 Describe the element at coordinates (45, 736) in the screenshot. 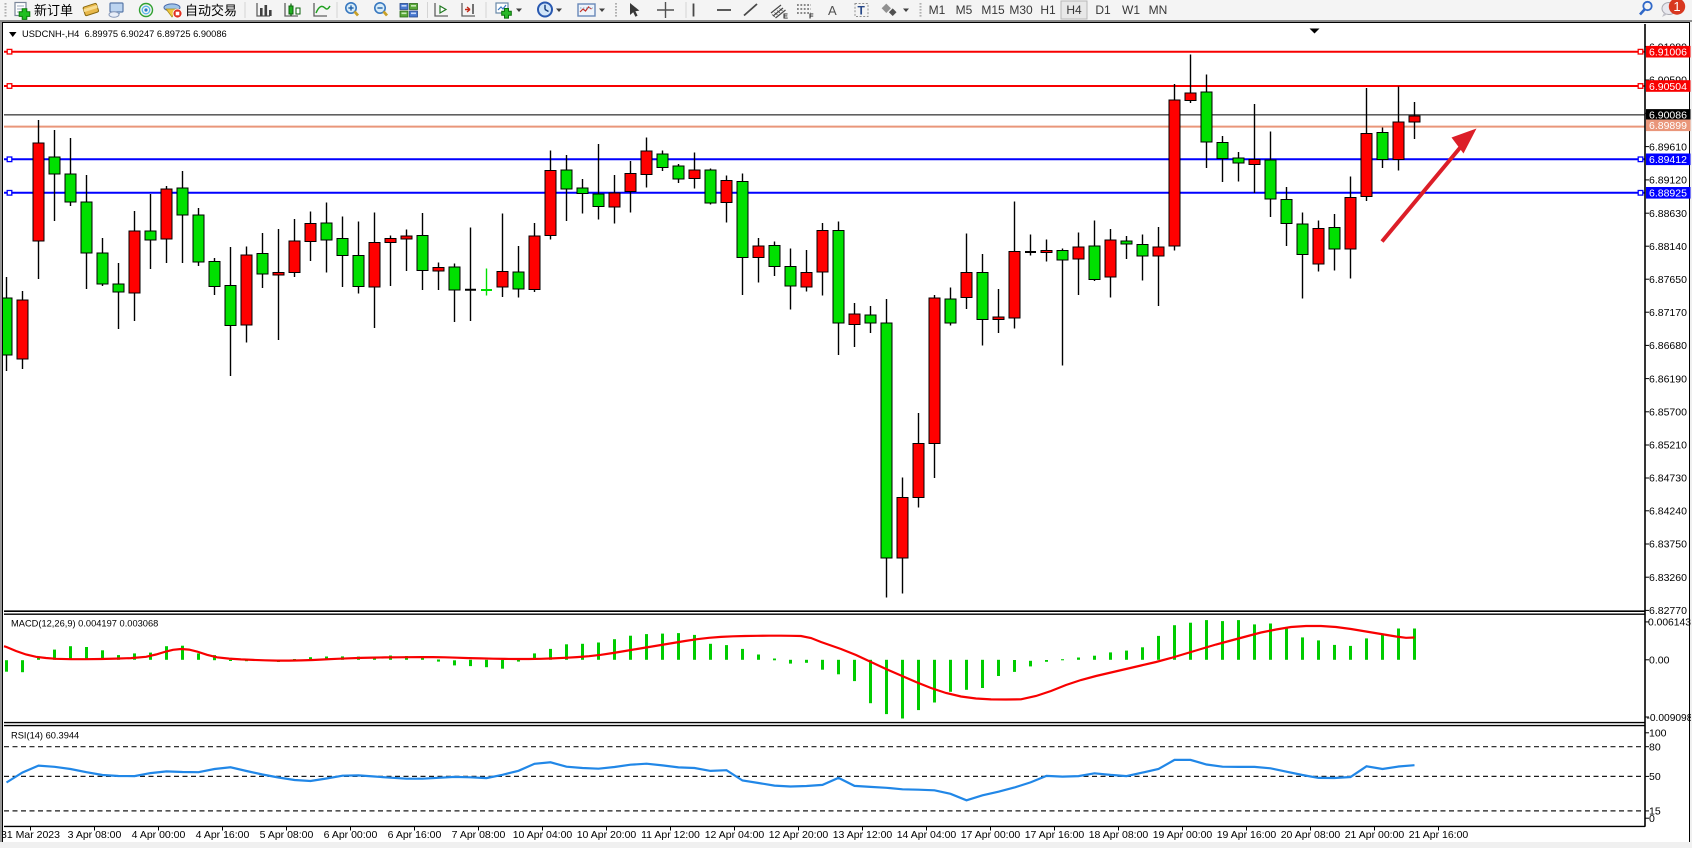

I see `svg-text: RSI(14) 60.3944` at that location.